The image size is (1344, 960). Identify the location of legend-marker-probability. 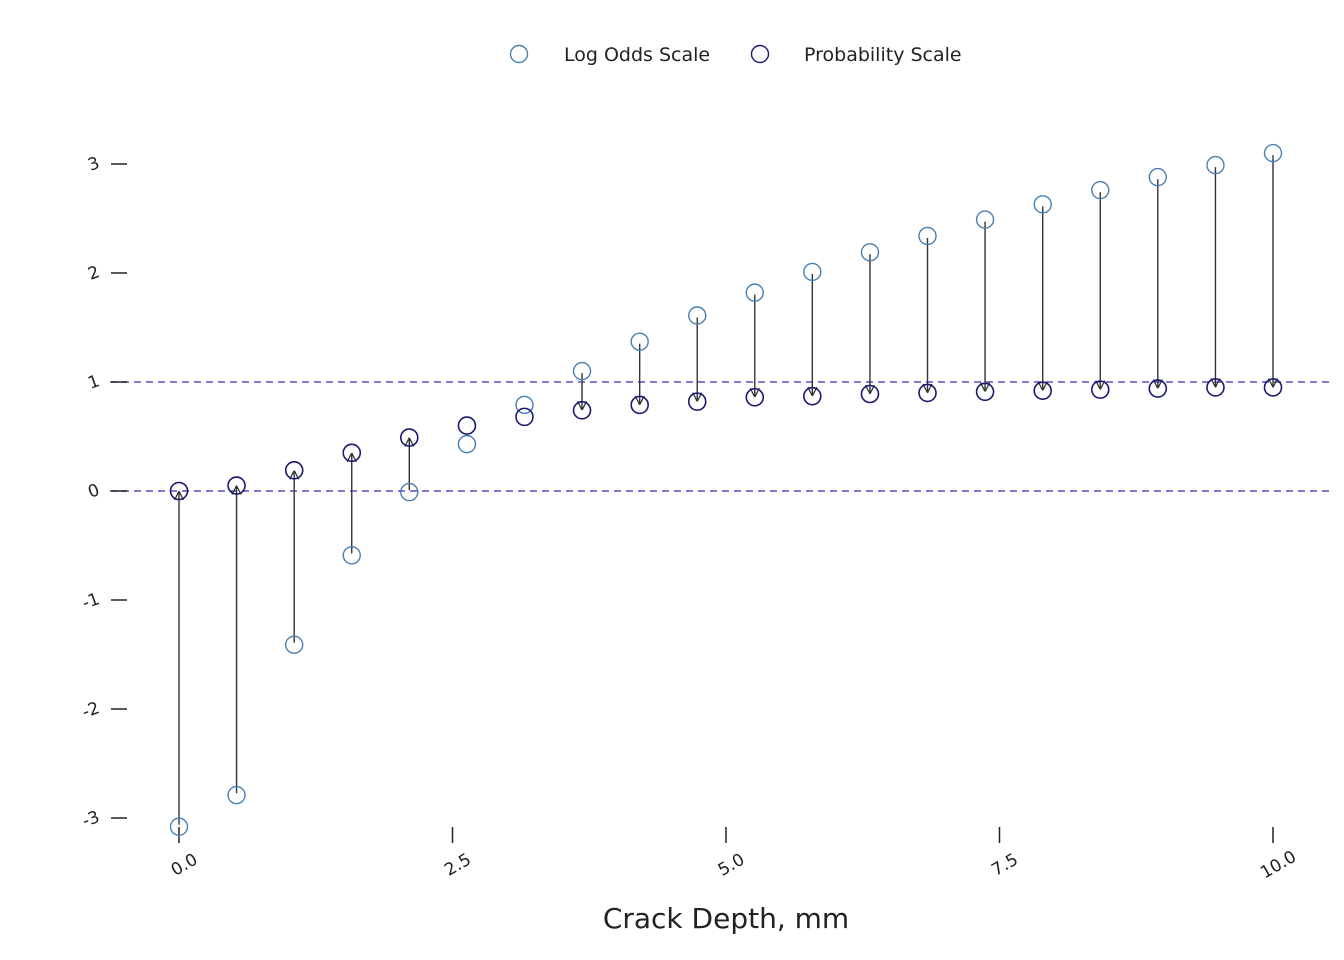
(760, 54).